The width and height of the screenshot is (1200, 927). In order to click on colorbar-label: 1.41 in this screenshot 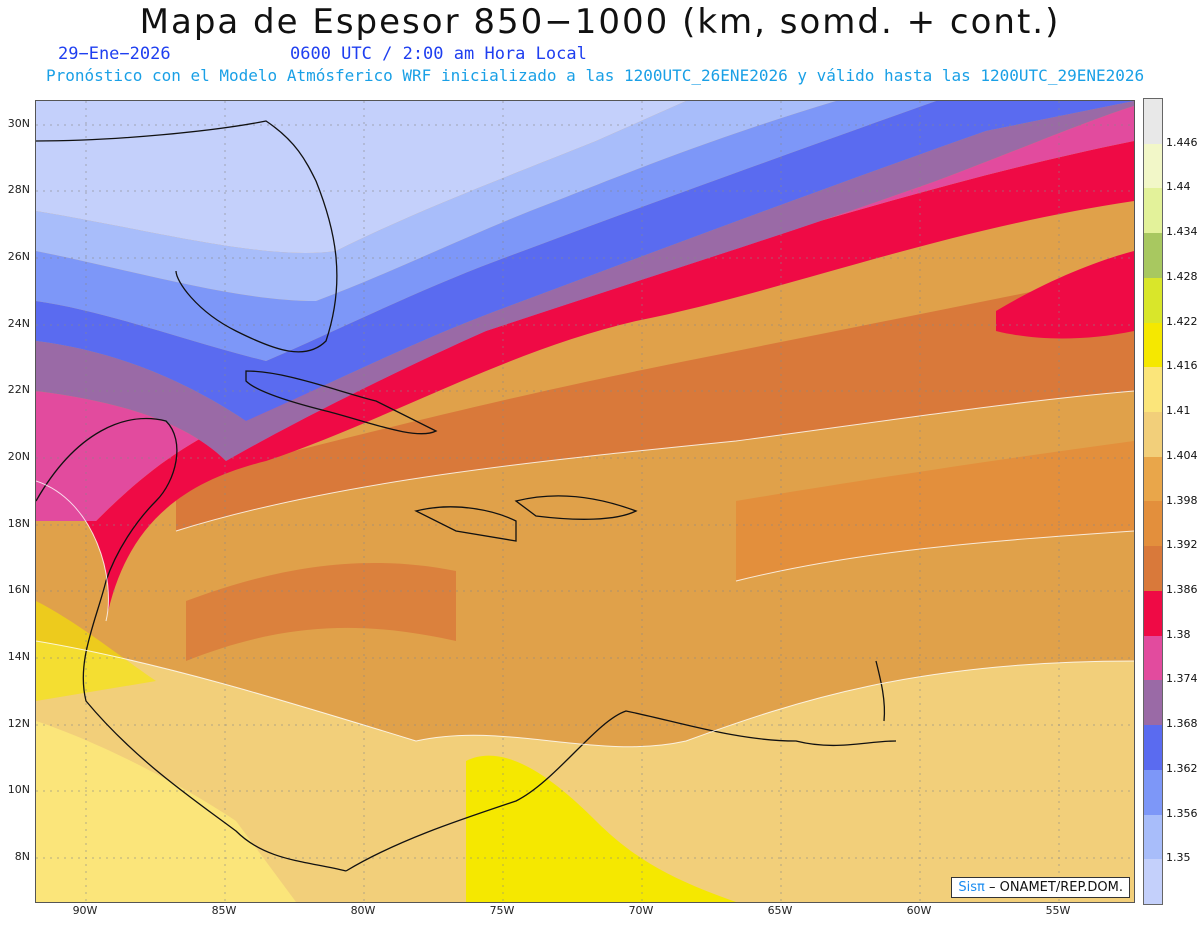, I will do `click(1178, 411)`.